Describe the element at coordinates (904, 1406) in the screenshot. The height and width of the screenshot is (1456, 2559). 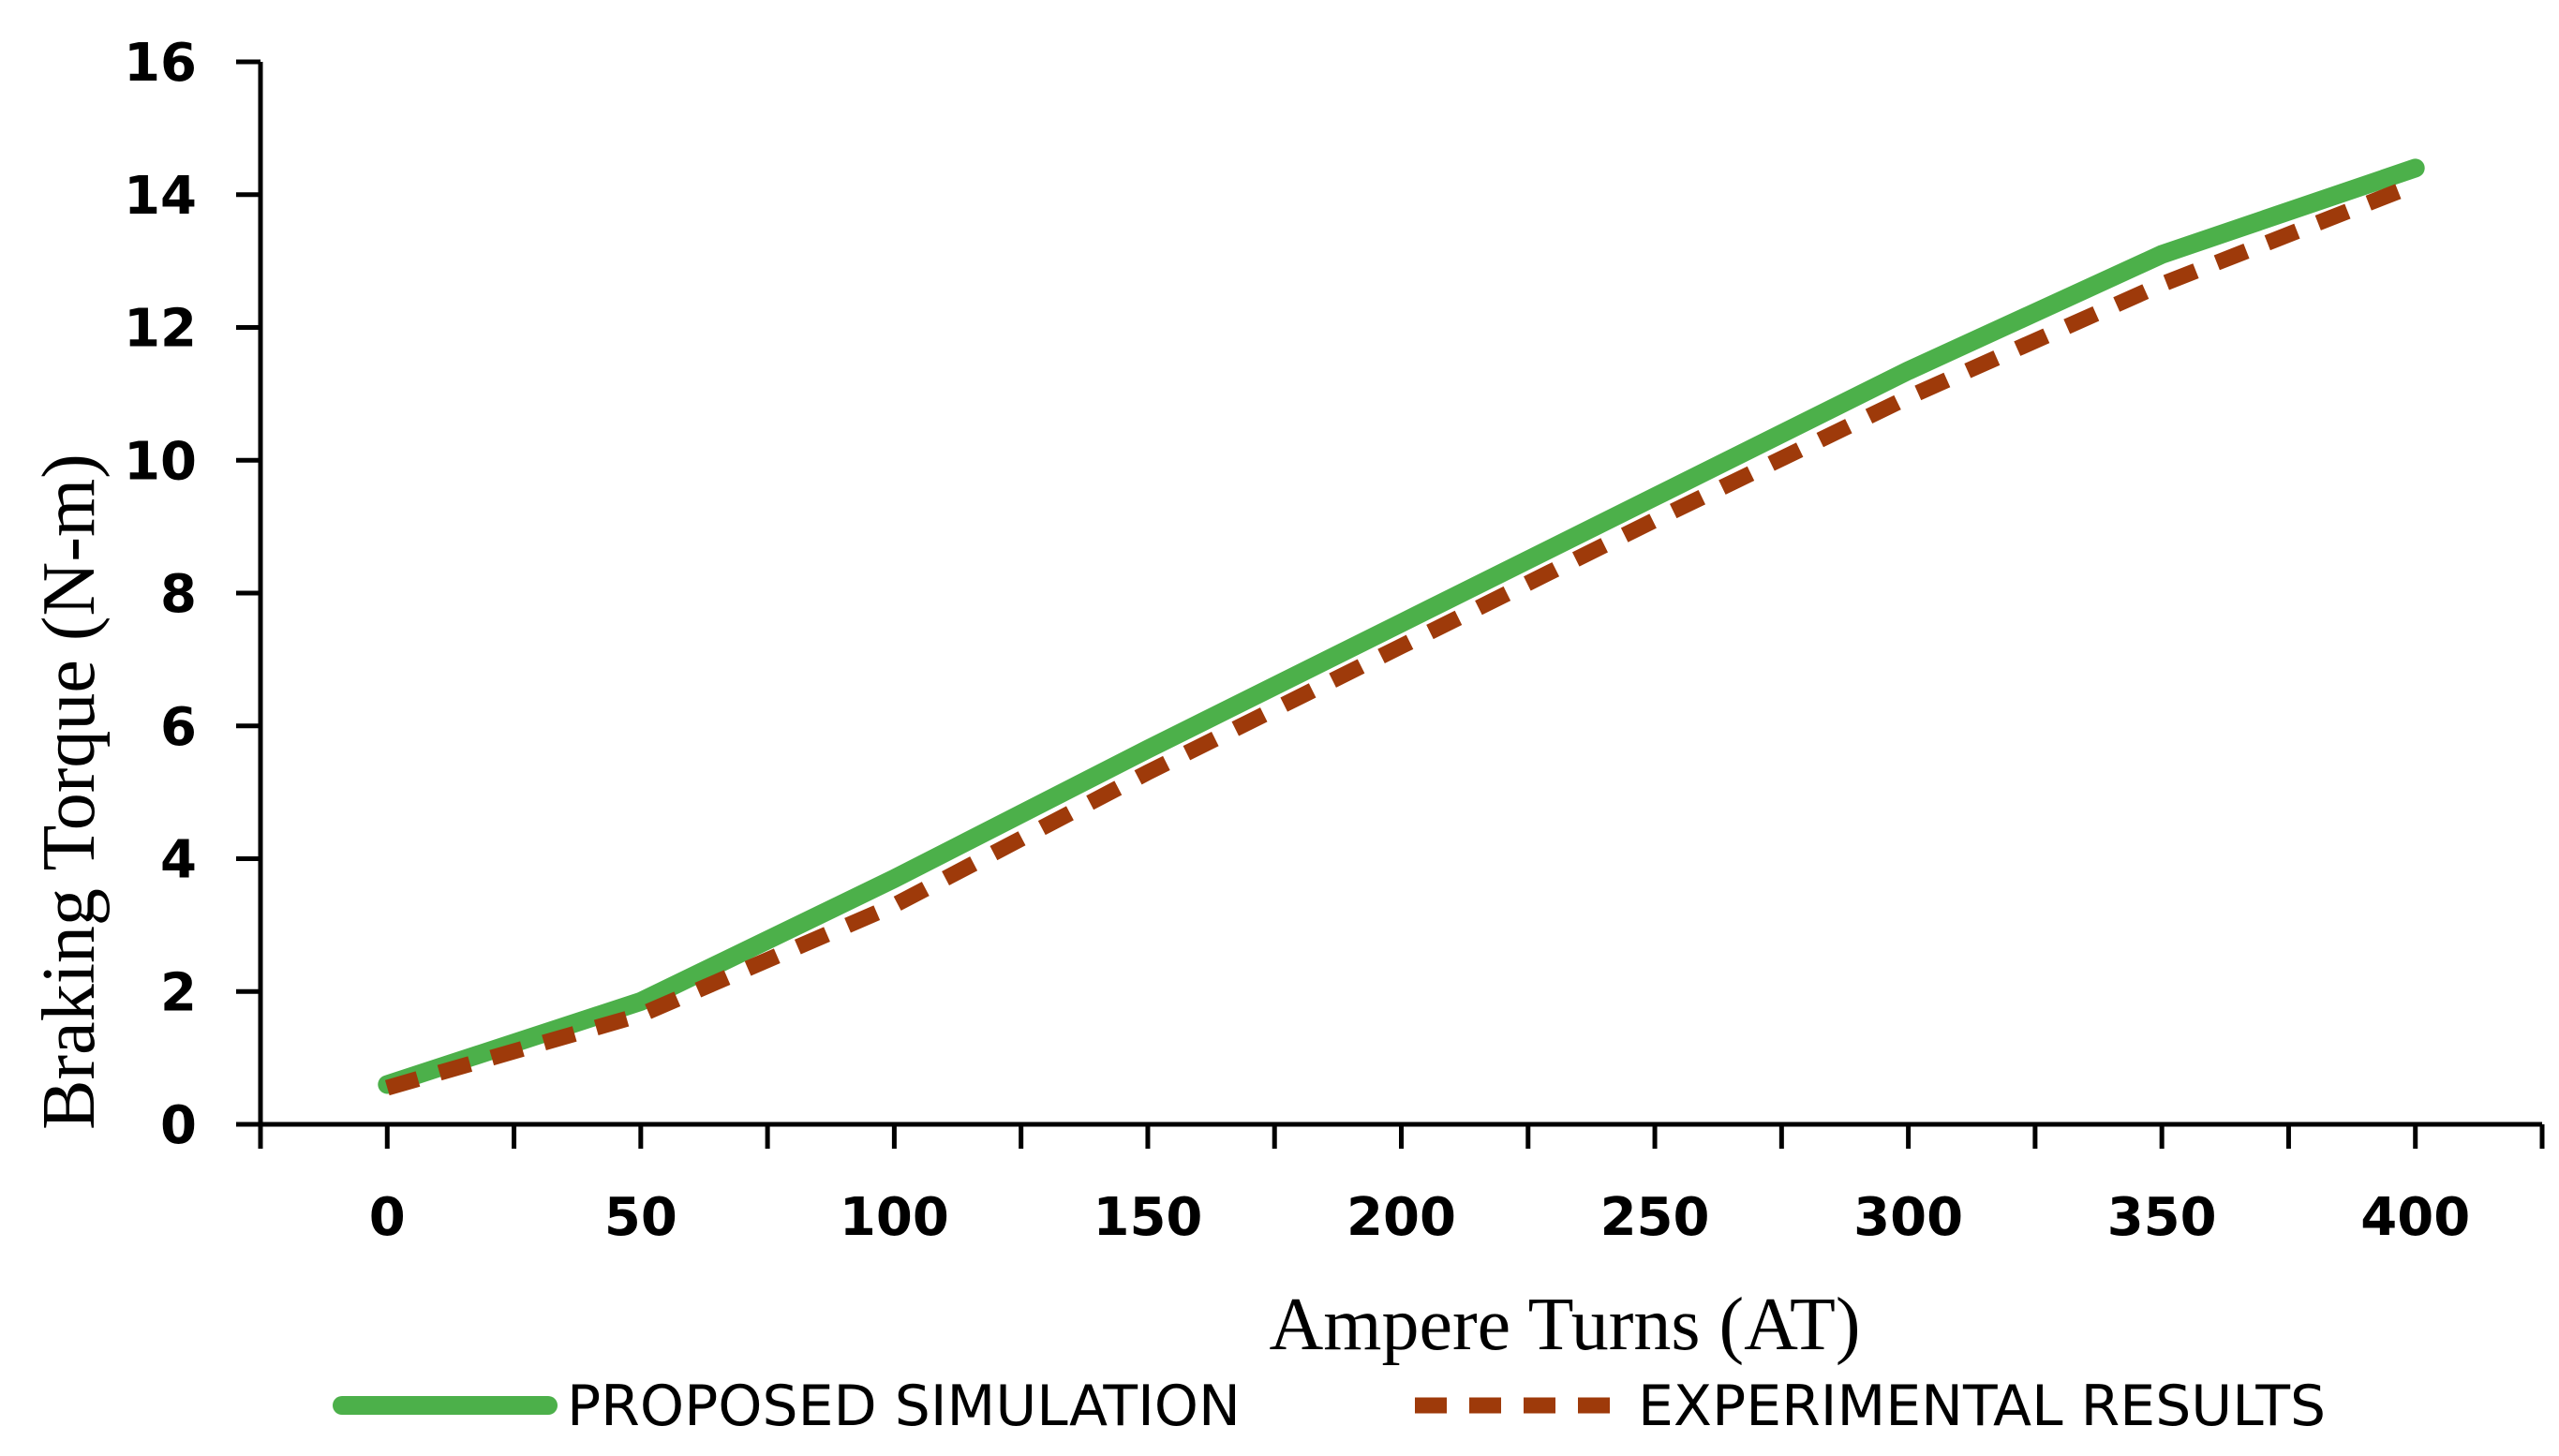
I see `legend-label-proposed-simulation: PROPOSED SIMULATION` at that location.